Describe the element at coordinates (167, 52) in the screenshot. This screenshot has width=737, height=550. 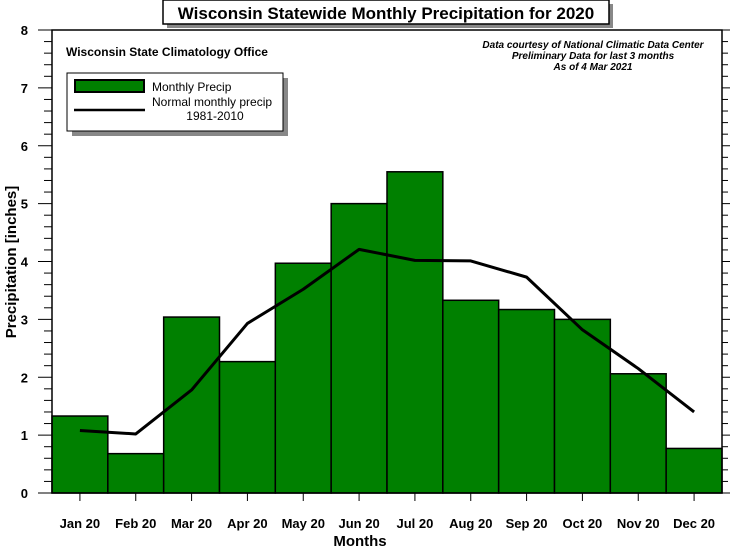
I see `office-label: Wisconsin State Climatology Office` at that location.